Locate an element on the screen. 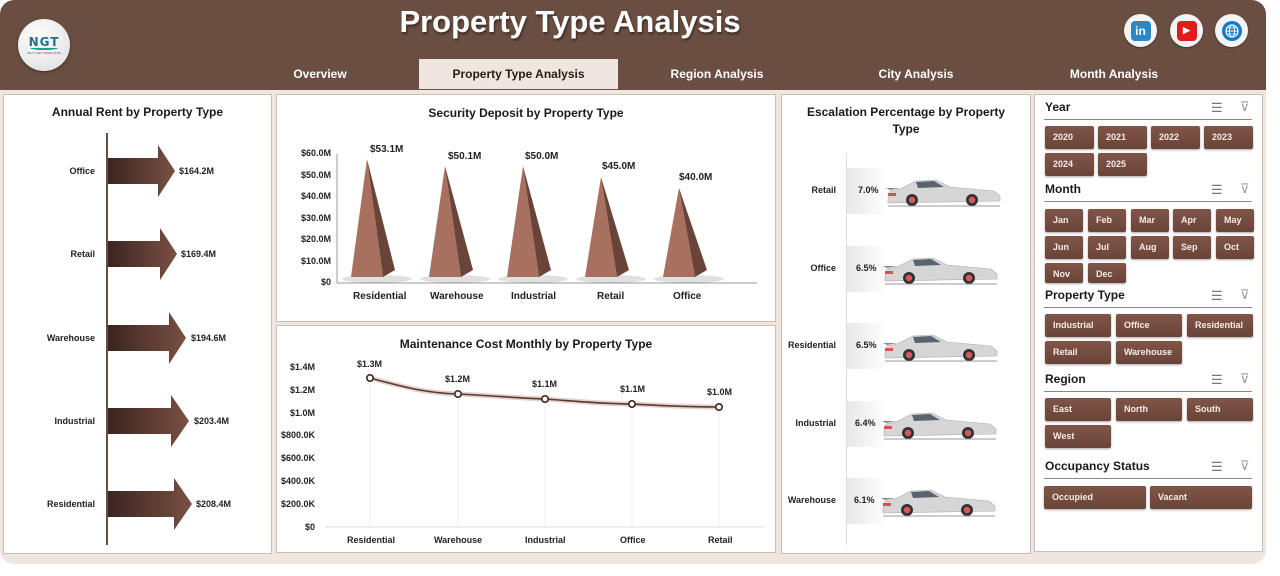  slicer-type-office: Office is located at coordinates (1149, 325).